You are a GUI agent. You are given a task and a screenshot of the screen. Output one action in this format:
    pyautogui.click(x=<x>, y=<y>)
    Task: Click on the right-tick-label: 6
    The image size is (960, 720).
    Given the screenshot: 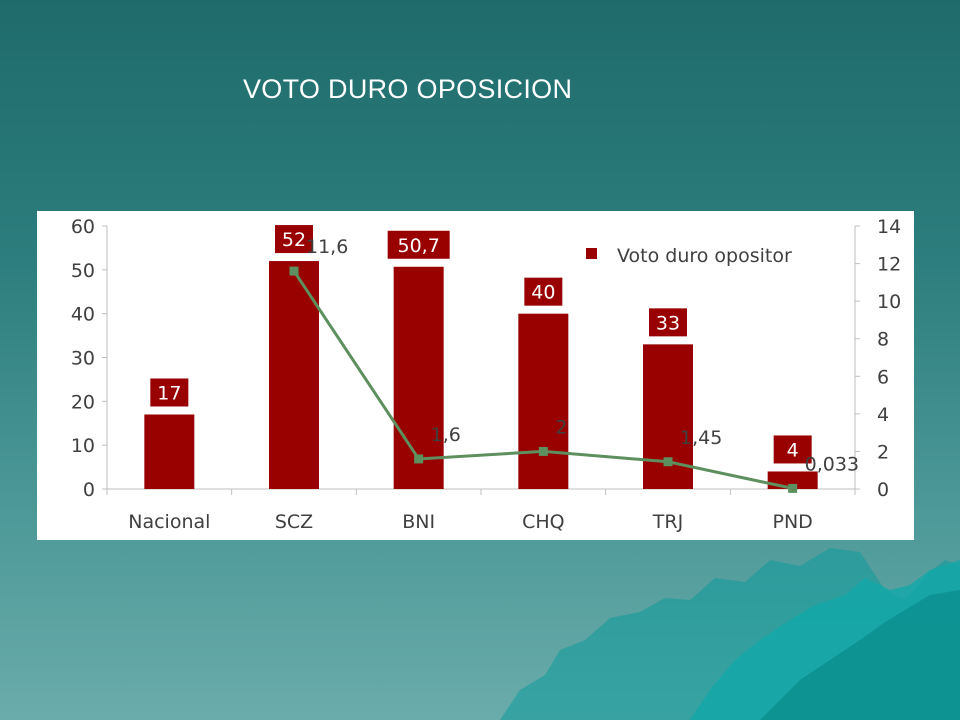 What is the action you would take?
    pyautogui.click(x=883, y=377)
    